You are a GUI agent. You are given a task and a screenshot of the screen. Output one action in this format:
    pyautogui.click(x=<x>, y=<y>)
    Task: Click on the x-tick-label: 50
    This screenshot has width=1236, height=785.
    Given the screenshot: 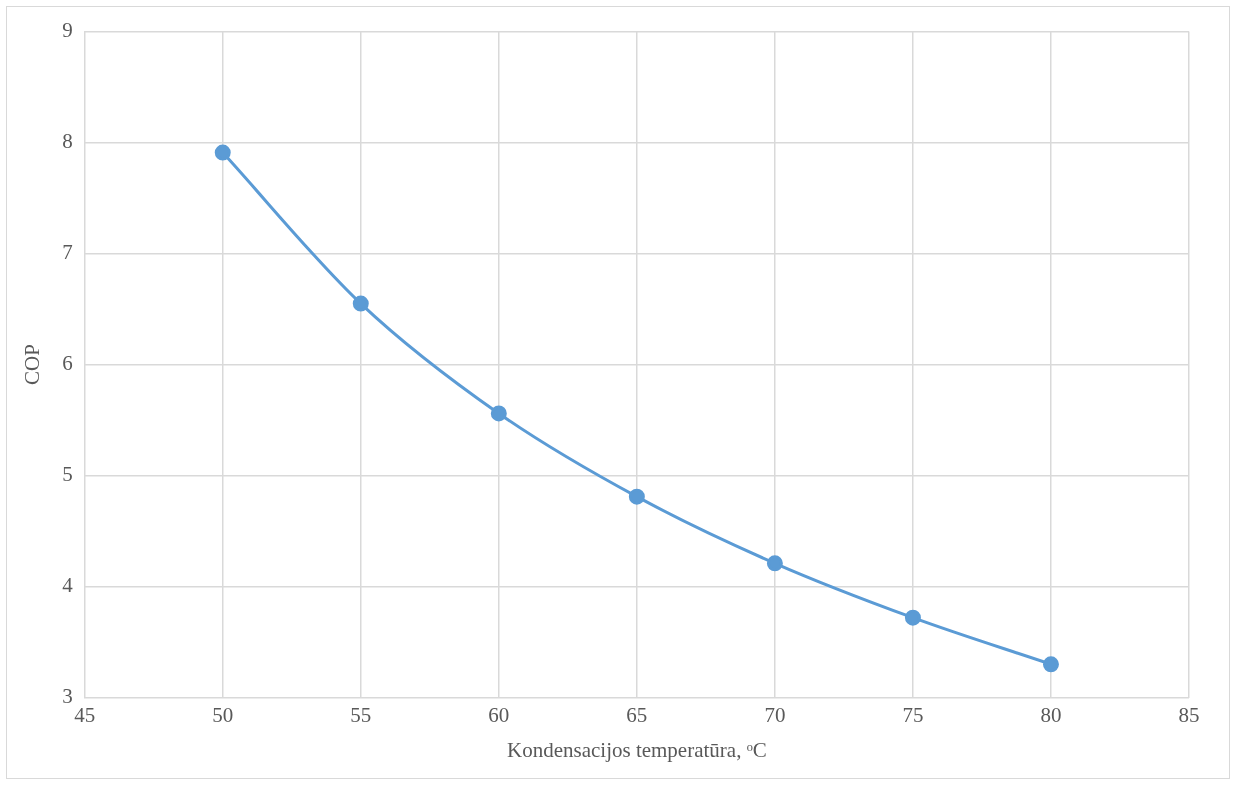 What is the action you would take?
    pyautogui.click(x=223, y=714)
    